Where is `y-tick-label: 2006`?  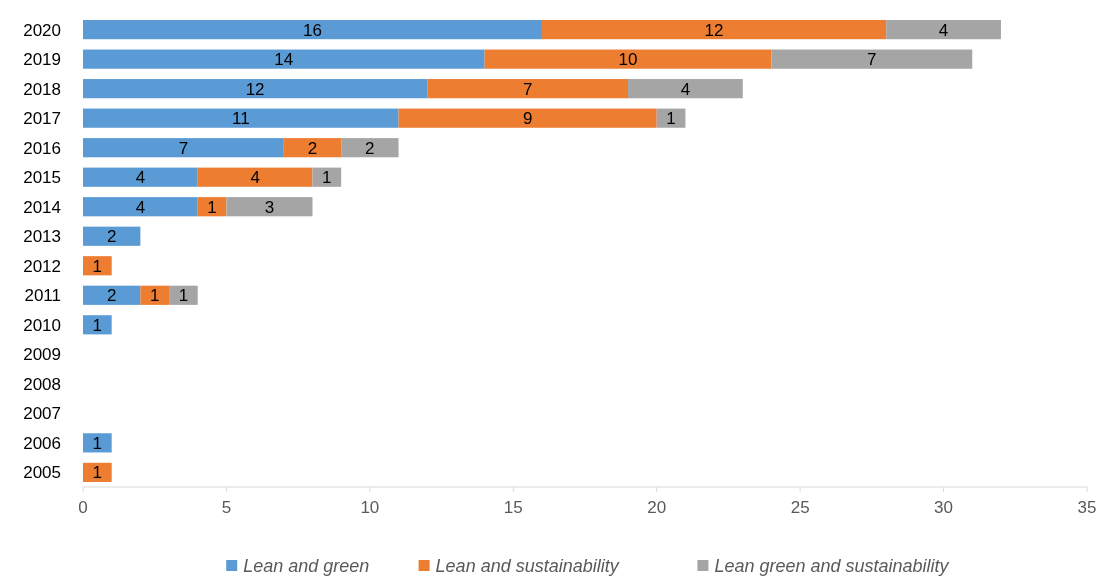
y-tick-label: 2006 is located at coordinates (42, 443).